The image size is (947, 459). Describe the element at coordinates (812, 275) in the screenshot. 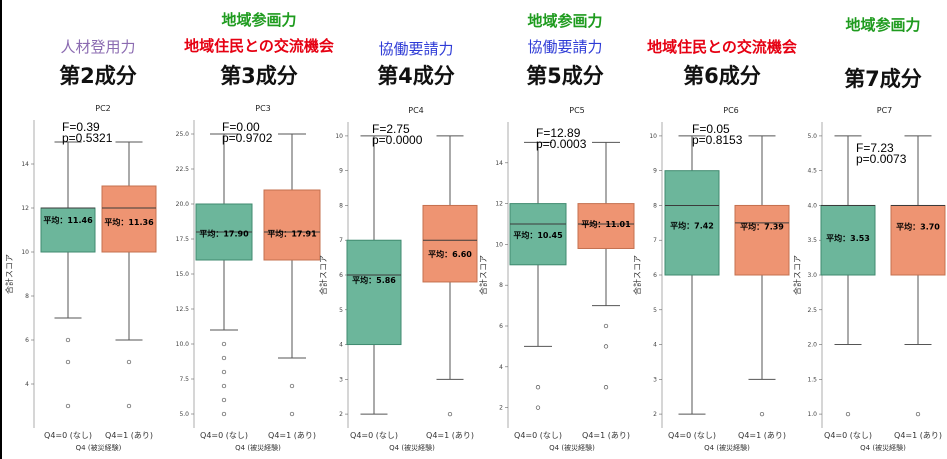

I see `pc7-y-tick-label: 3.0` at that location.